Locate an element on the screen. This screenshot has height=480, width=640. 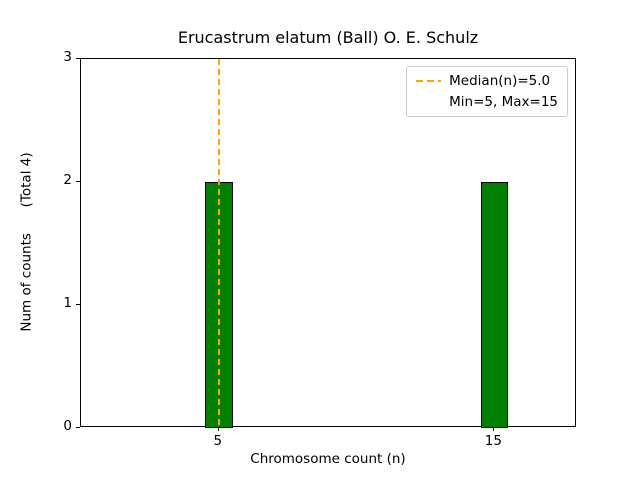
xtick-label-15: 15 is located at coordinates (493, 441).